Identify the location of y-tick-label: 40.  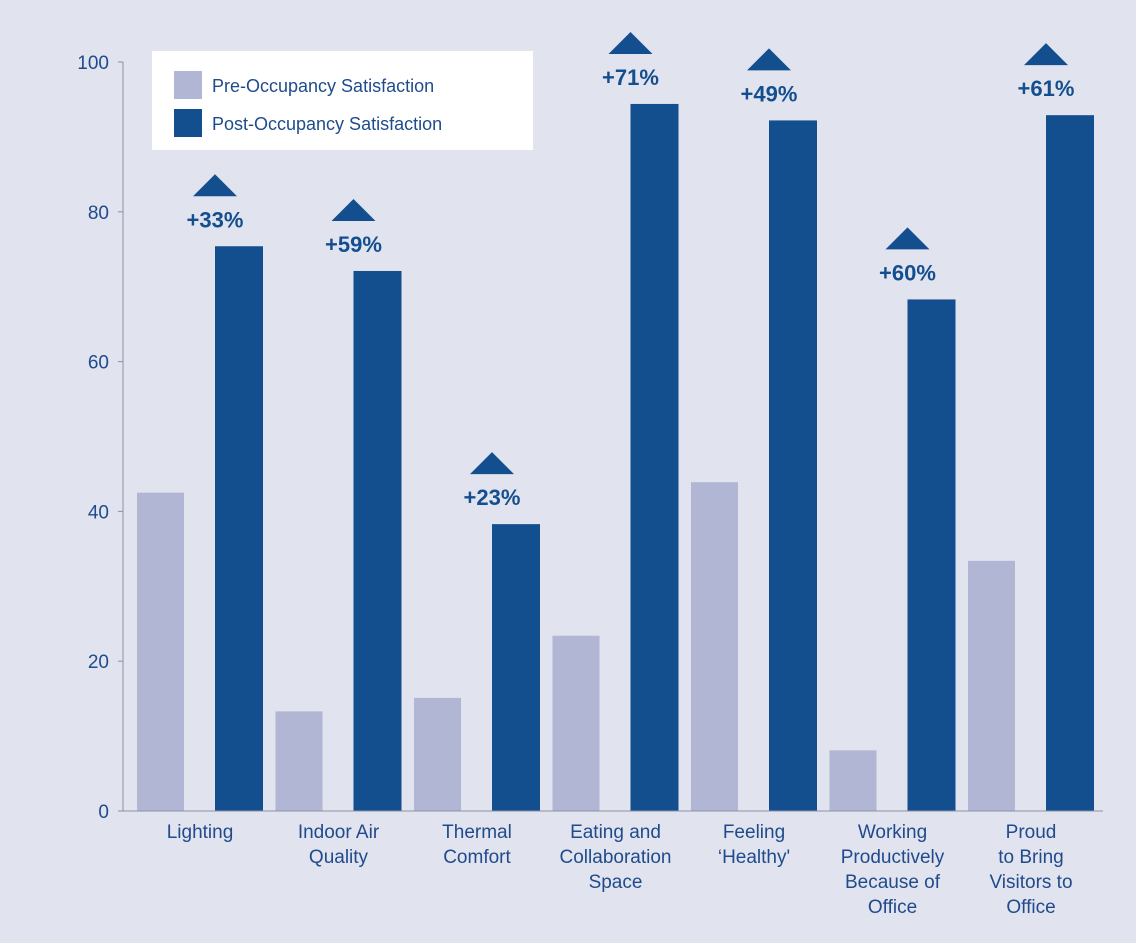
(98, 512).